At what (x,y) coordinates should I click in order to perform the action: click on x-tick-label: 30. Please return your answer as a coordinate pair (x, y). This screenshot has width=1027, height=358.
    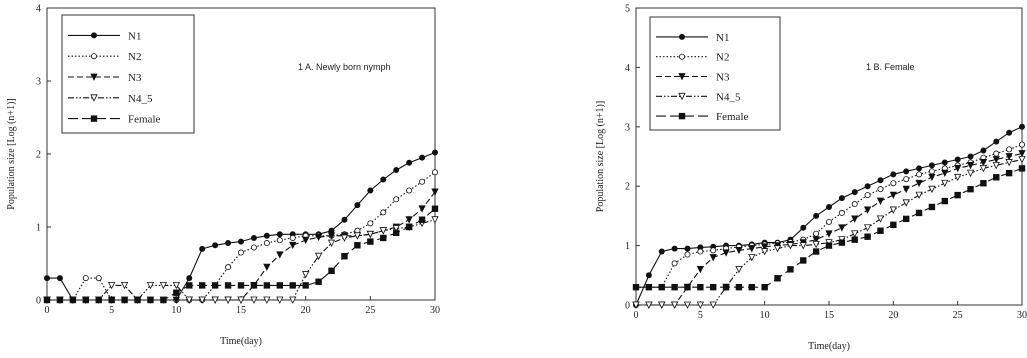
    Looking at the image, I should click on (1022, 315).